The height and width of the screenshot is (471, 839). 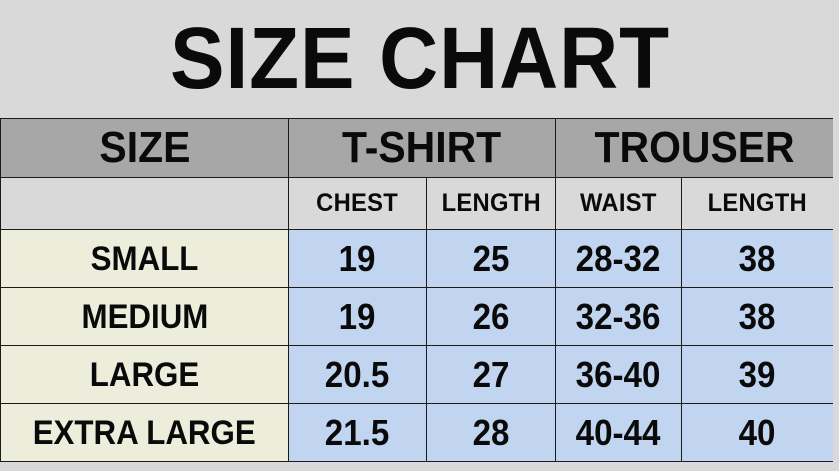 I want to click on cell-tshirt-length-value: 25, so click(x=491, y=258).